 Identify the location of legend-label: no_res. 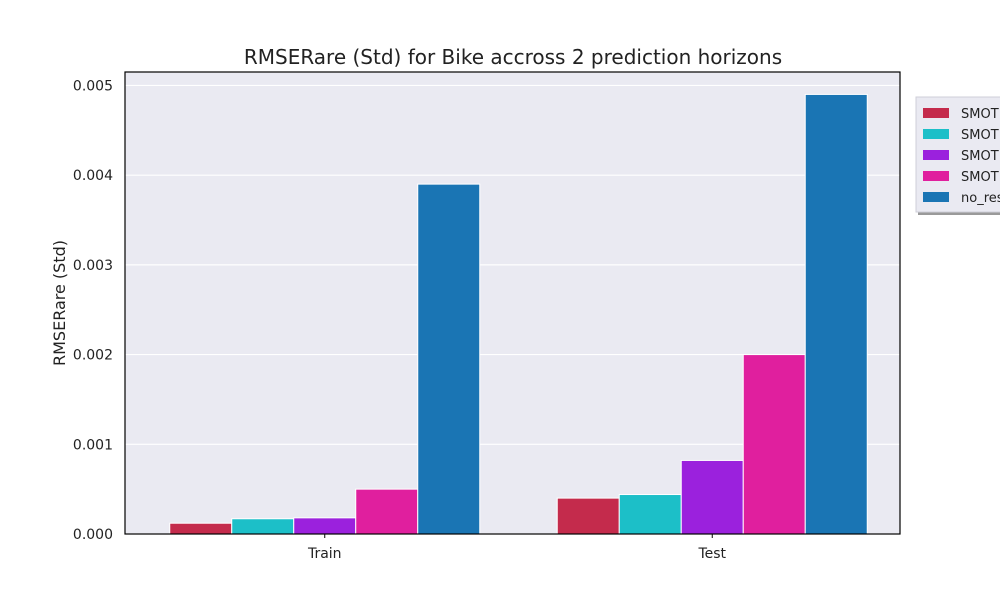
(980, 198).